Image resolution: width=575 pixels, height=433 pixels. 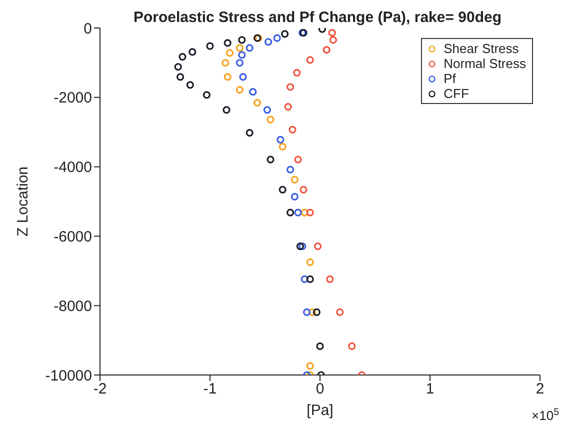 What do you see at coordinates (68, 375) in the screenshot?
I see `y-tick-label: -10000` at bounding box center [68, 375].